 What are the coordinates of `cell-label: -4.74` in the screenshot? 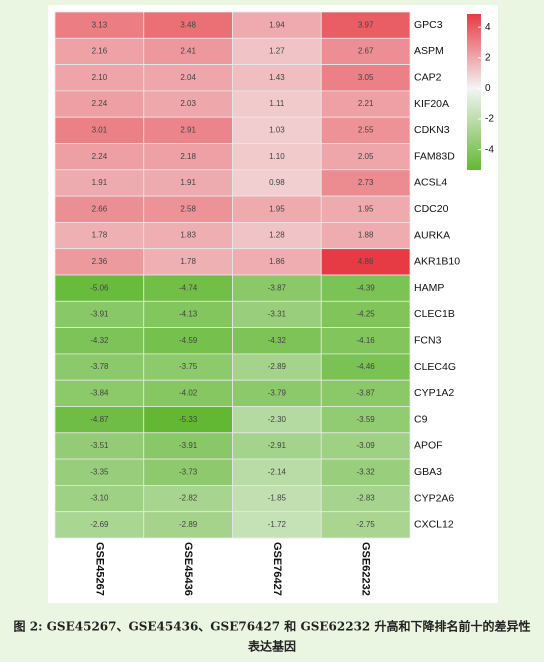 It's located at (188, 287).